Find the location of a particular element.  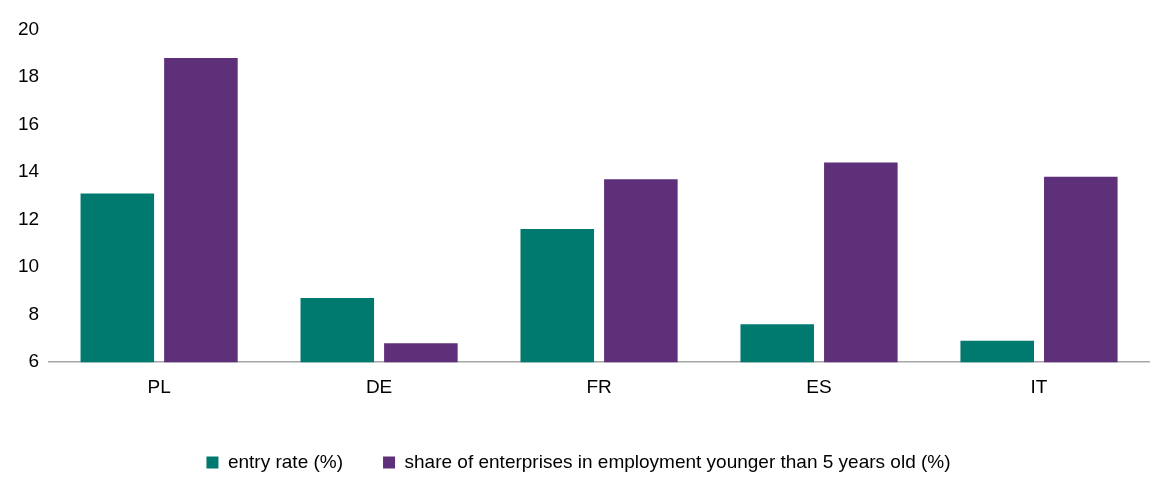

y-tick-label: 10 is located at coordinates (28, 266).